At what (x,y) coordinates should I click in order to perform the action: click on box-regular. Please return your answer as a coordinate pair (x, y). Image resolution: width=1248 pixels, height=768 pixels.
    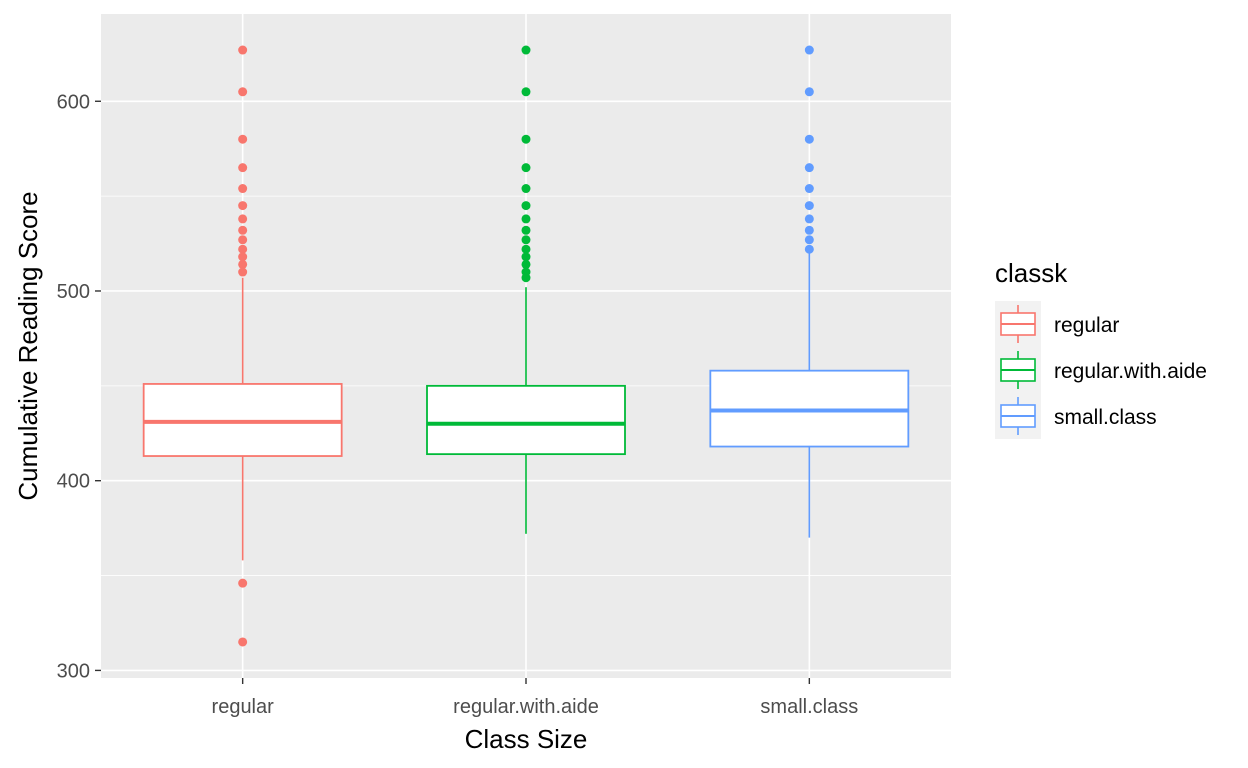
    Looking at the image, I should click on (242, 346).